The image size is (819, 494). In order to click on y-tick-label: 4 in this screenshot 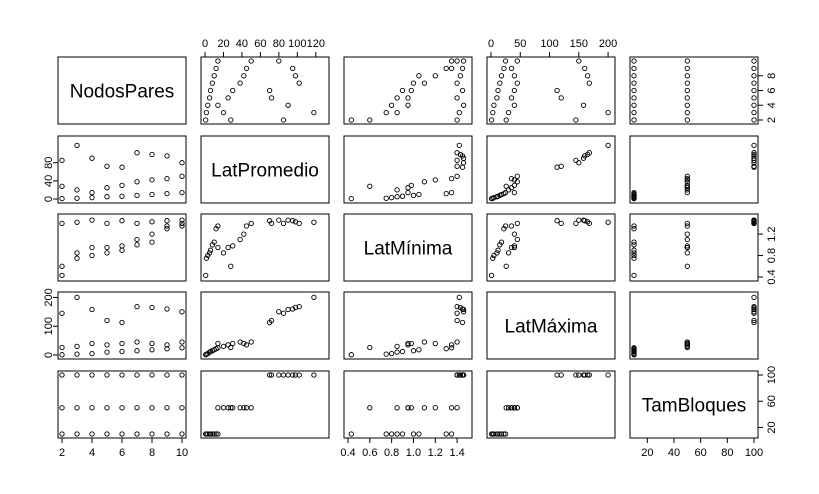, I will do `click(772, 105)`.